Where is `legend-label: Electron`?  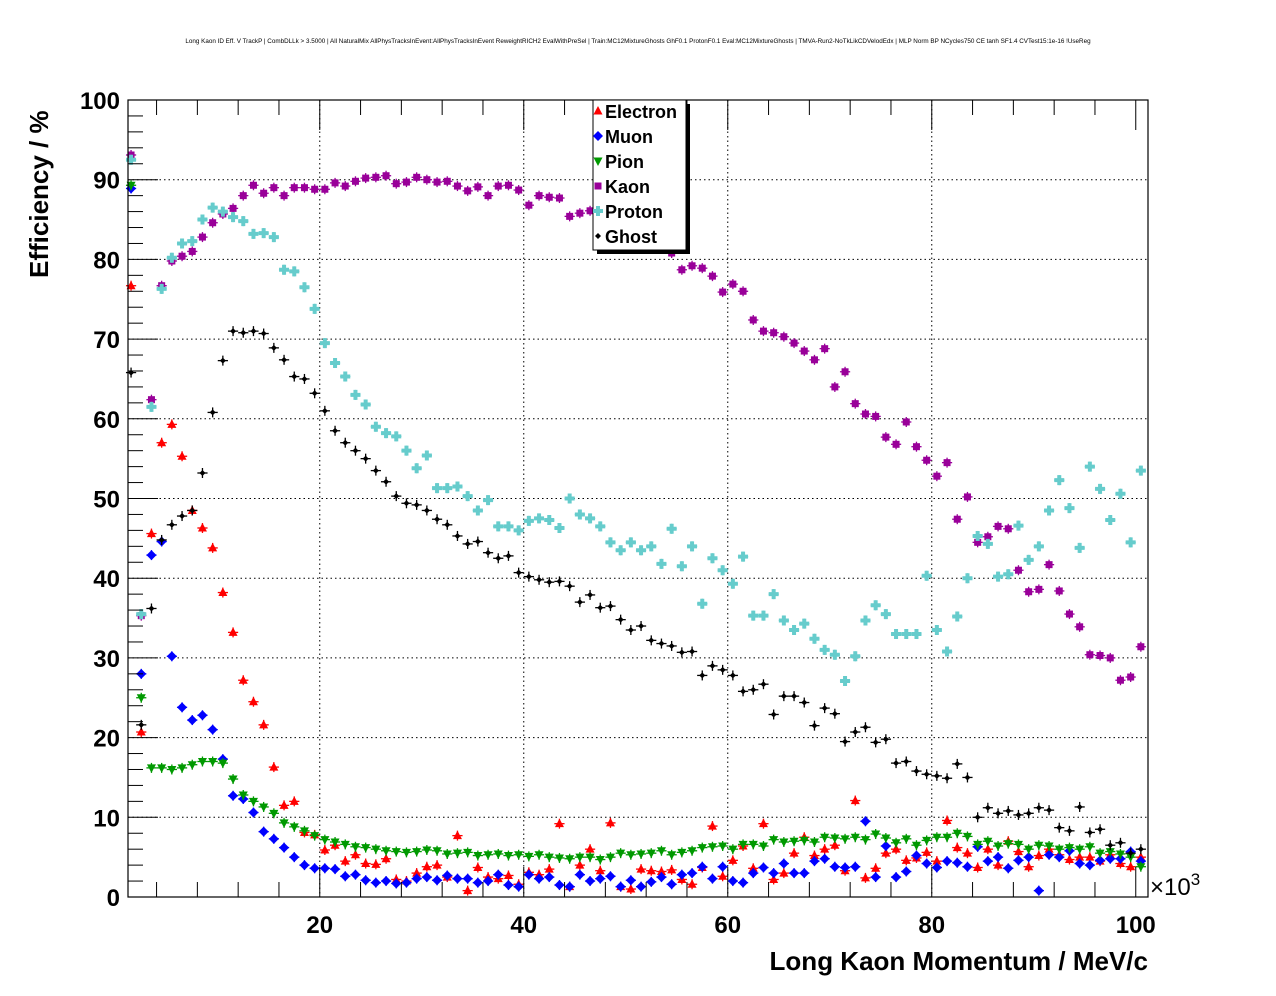
legend-label: Electron is located at coordinates (641, 112).